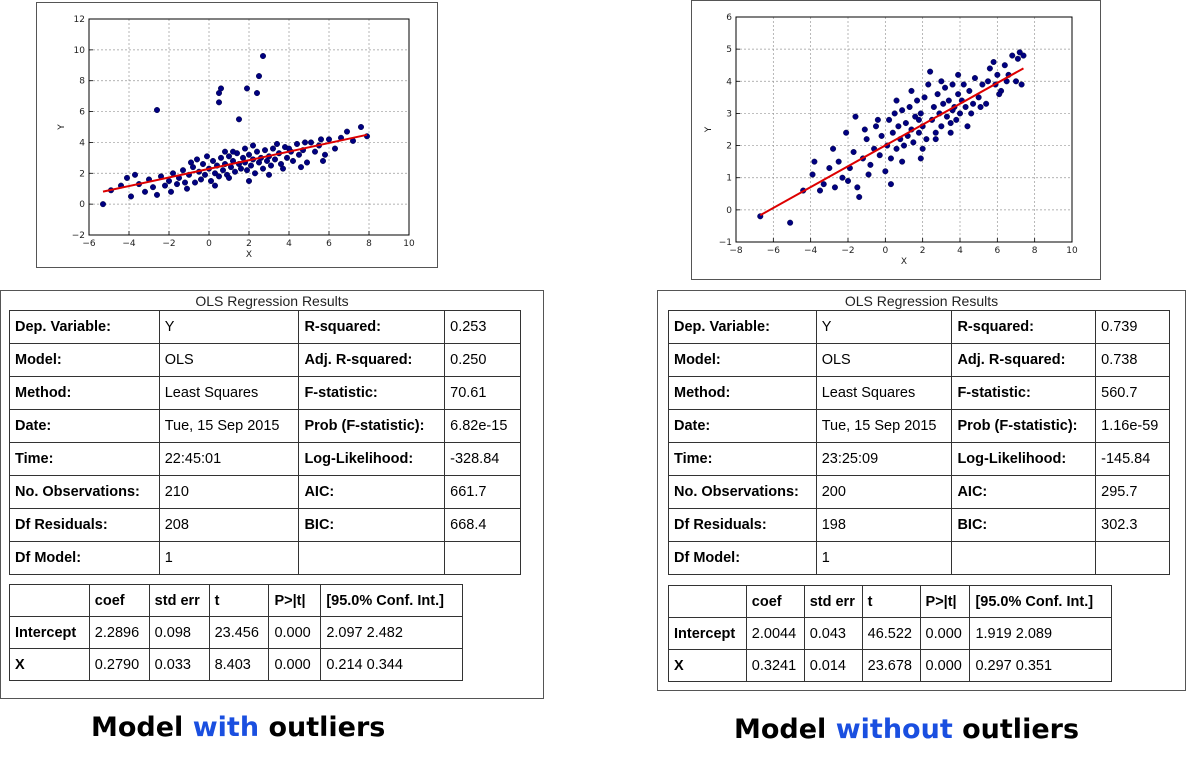 This screenshot has height=772, width=1186. What do you see at coordinates (742, 360) in the screenshot?
I see `summary-key: Model:` at bounding box center [742, 360].